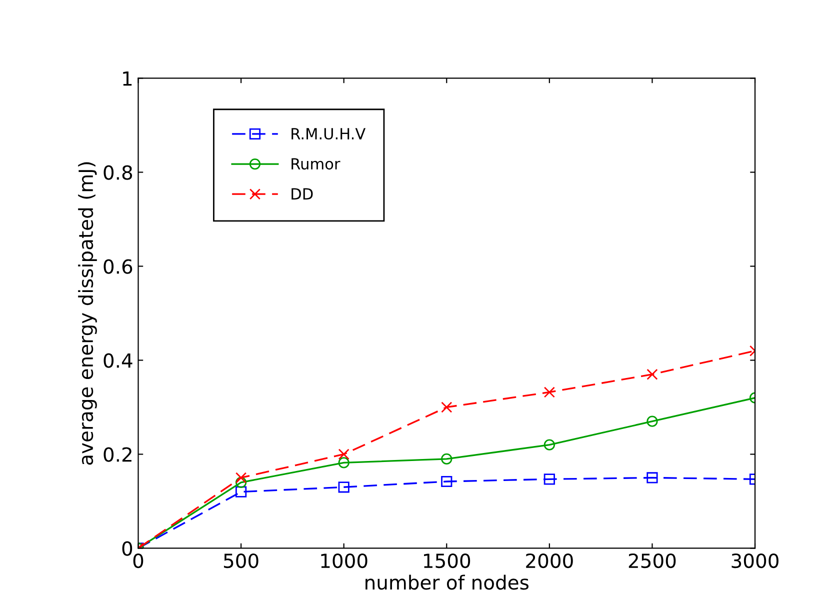  Describe the element at coordinates (447, 560) in the screenshot. I see `x-tick-label: 1500` at that location.